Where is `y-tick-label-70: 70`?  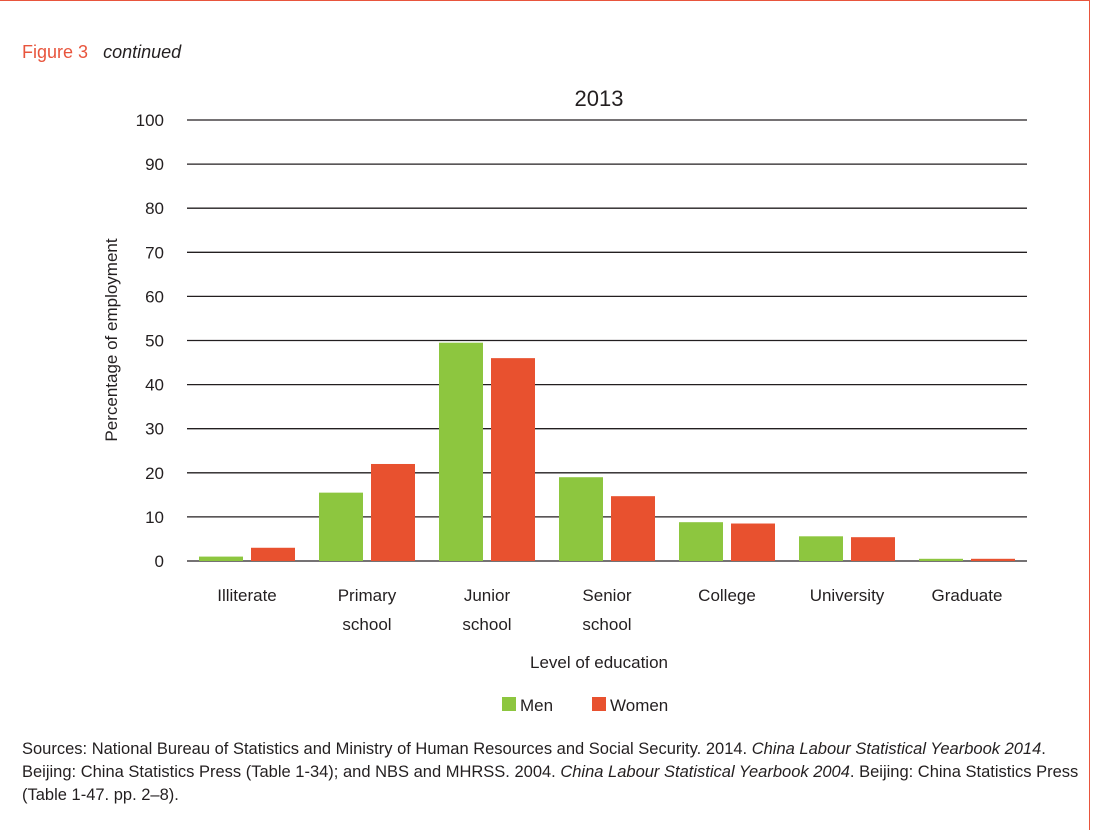 y-tick-label-70: 70 is located at coordinates (154, 252).